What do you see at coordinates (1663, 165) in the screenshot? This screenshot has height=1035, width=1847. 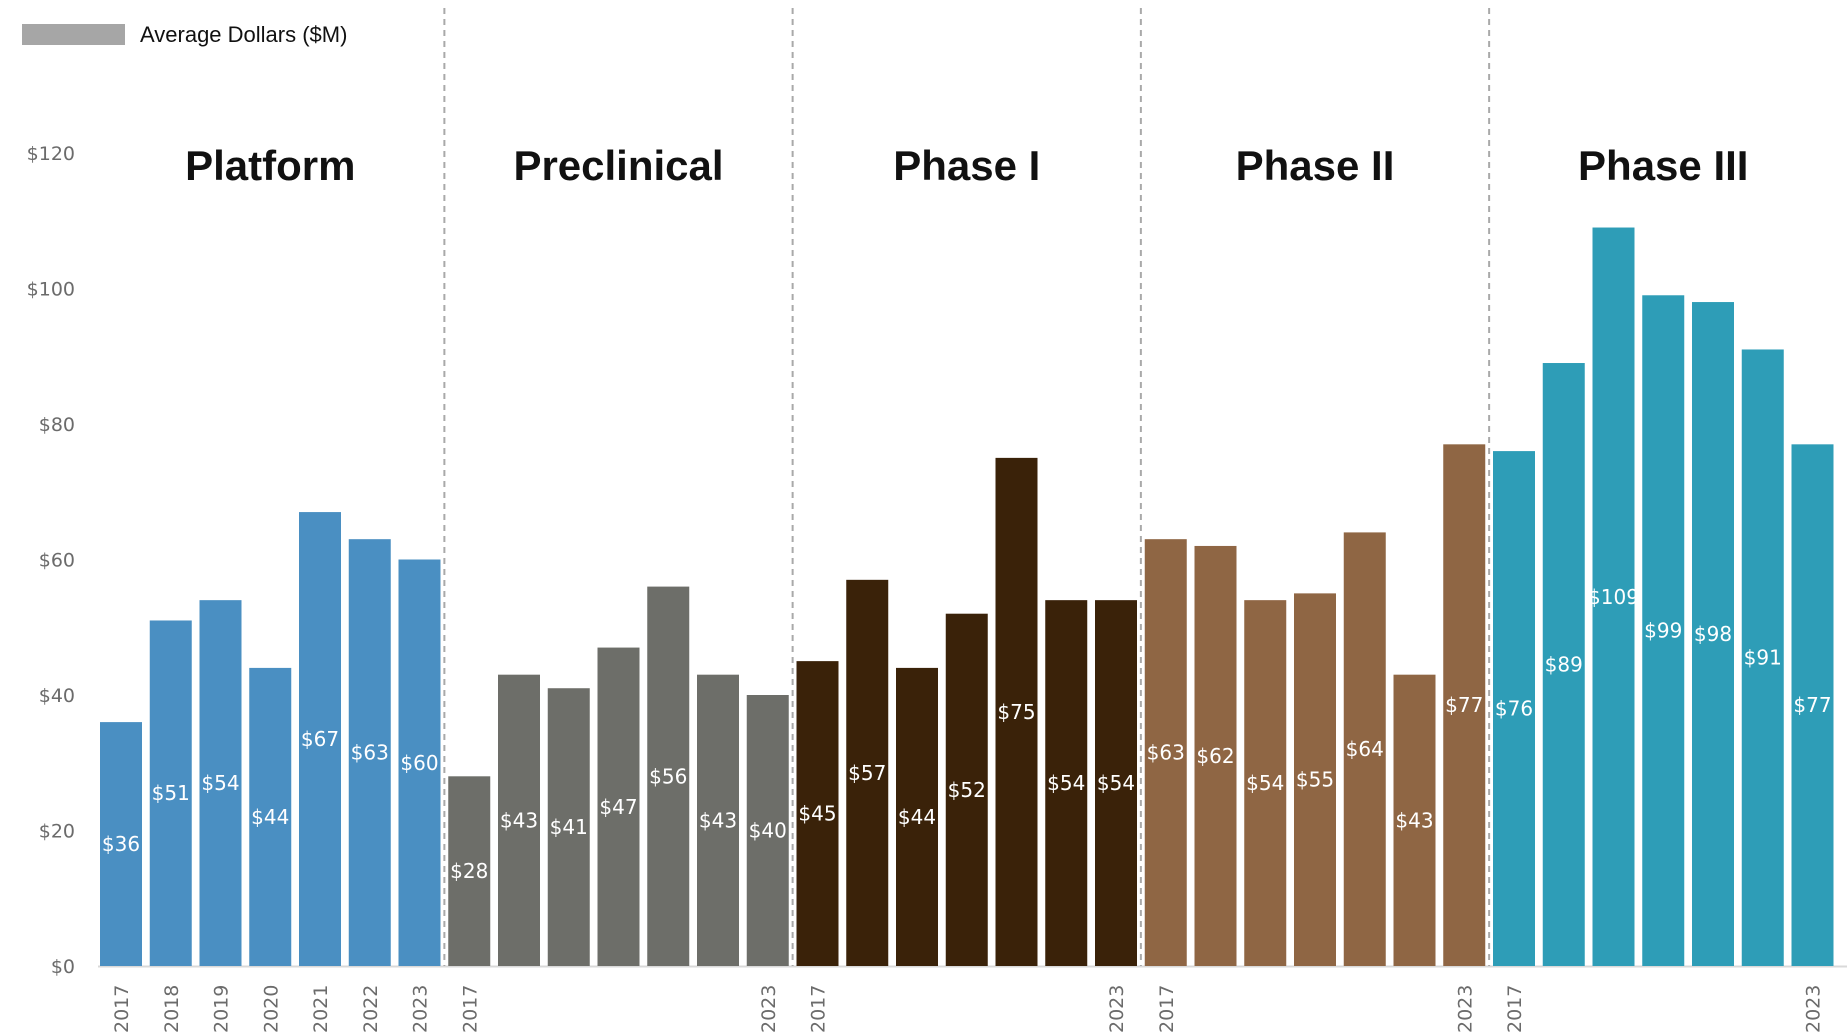 I see `group-title: Phase III` at bounding box center [1663, 165].